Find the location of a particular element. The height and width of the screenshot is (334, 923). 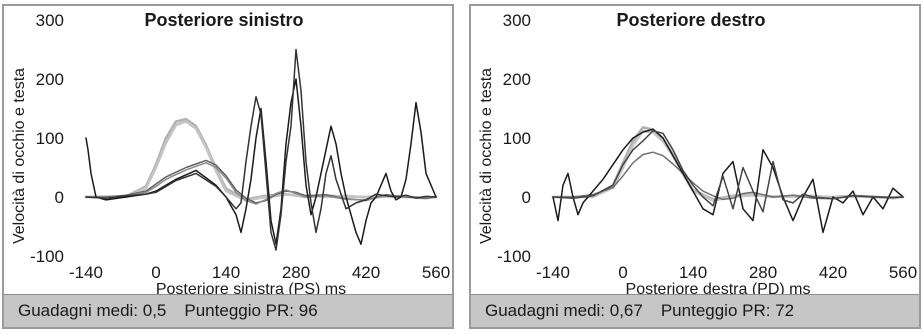

y-axis-label-left: Velocità di occhio e testa is located at coordinates (19, 156).